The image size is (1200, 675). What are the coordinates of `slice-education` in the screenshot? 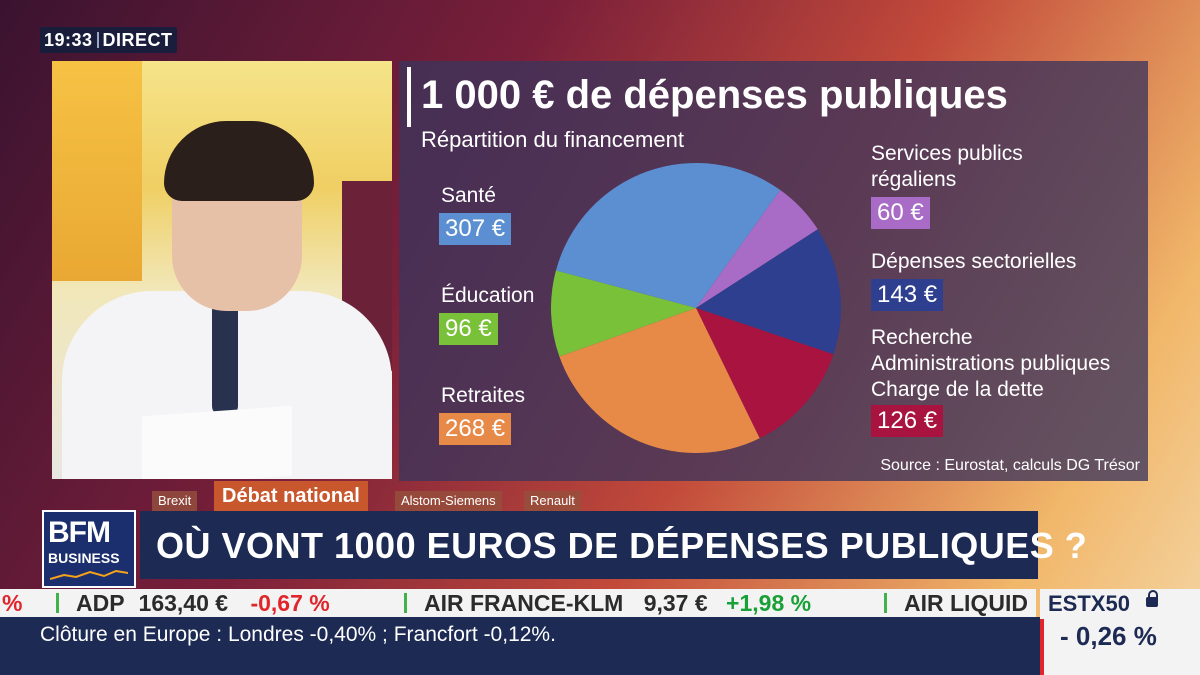 It's located at (623, 313).